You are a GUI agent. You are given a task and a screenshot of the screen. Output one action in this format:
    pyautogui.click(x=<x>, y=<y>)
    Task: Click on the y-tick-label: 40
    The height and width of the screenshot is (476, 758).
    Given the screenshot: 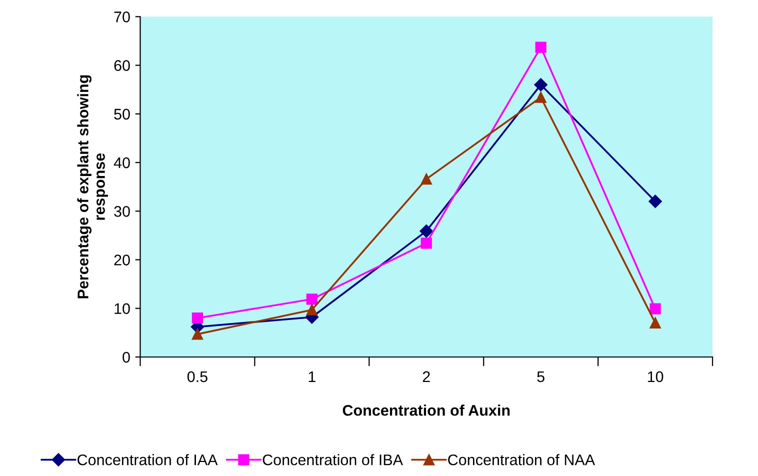 What is the action you would take?
    pyautogui.click(x=122, y=162)
    